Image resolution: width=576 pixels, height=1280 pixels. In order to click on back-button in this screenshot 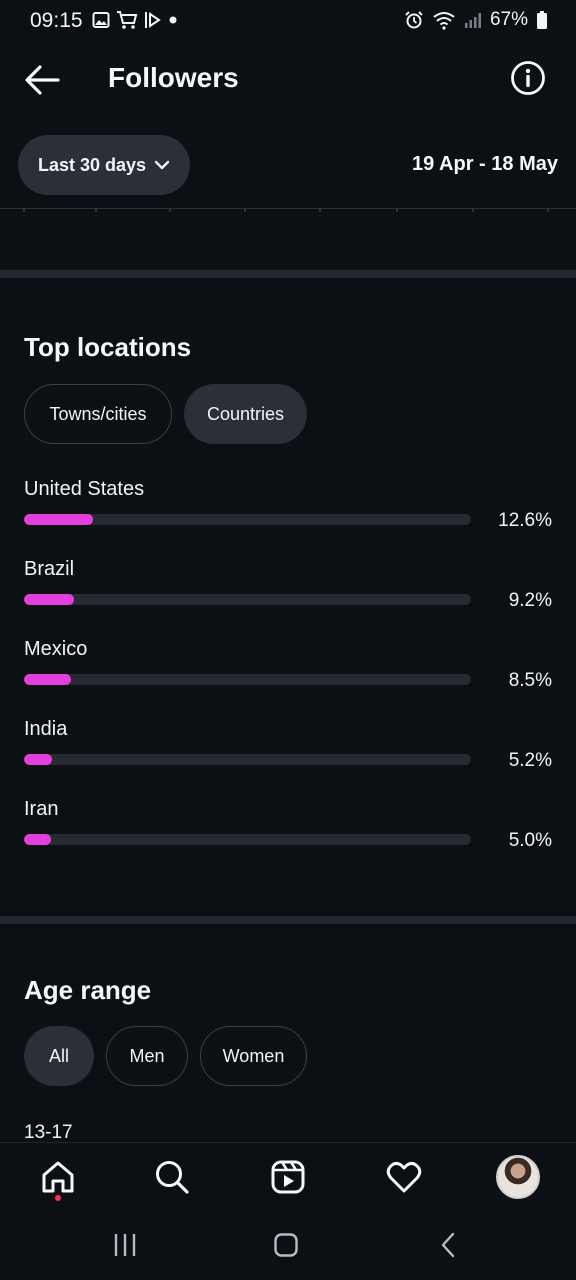, I will do `click(43, 80)`.